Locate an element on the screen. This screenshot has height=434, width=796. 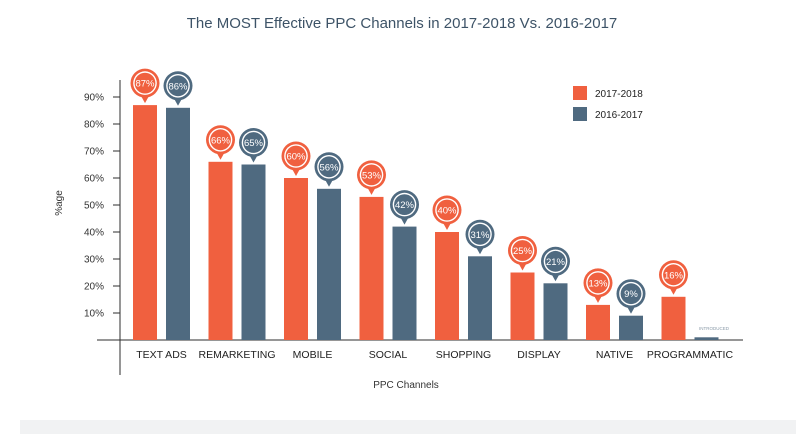
y-tick-label: 20% is located at coordinates (94, 287).